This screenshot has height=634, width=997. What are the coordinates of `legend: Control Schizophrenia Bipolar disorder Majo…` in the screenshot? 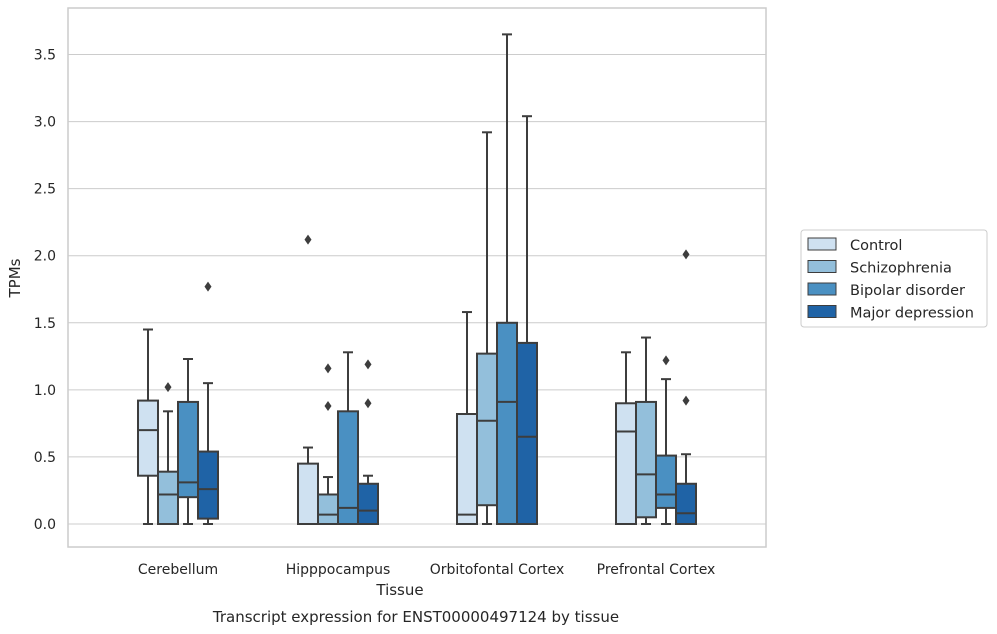 It's located at (894, 278).